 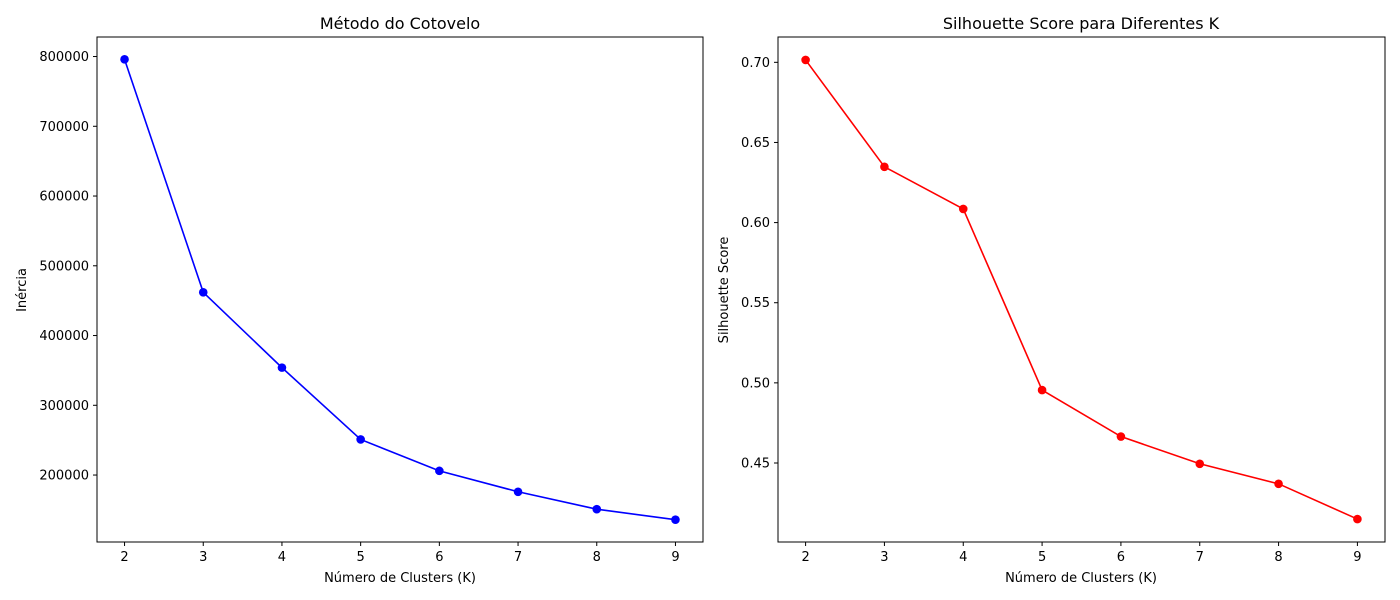 What do you see at coordinates (755, 143) in the screenshot?
I see `y-tick-label: 0.65` at bounding box center [755, 143].